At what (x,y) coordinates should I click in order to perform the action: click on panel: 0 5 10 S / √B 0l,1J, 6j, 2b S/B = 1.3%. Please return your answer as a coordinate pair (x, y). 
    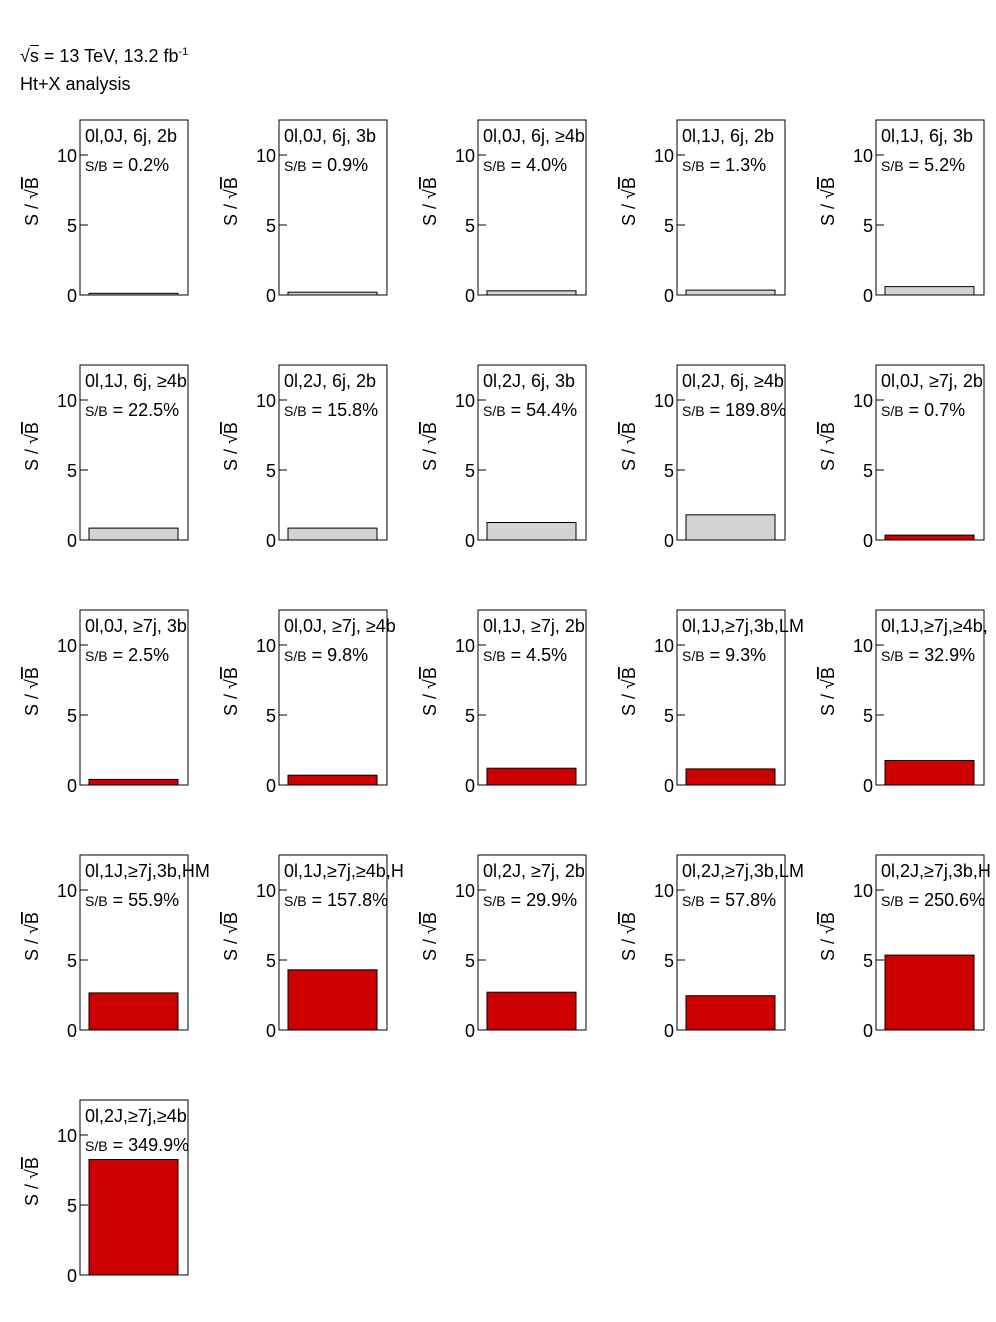
    Looking at the image, I should click on (702, 212).